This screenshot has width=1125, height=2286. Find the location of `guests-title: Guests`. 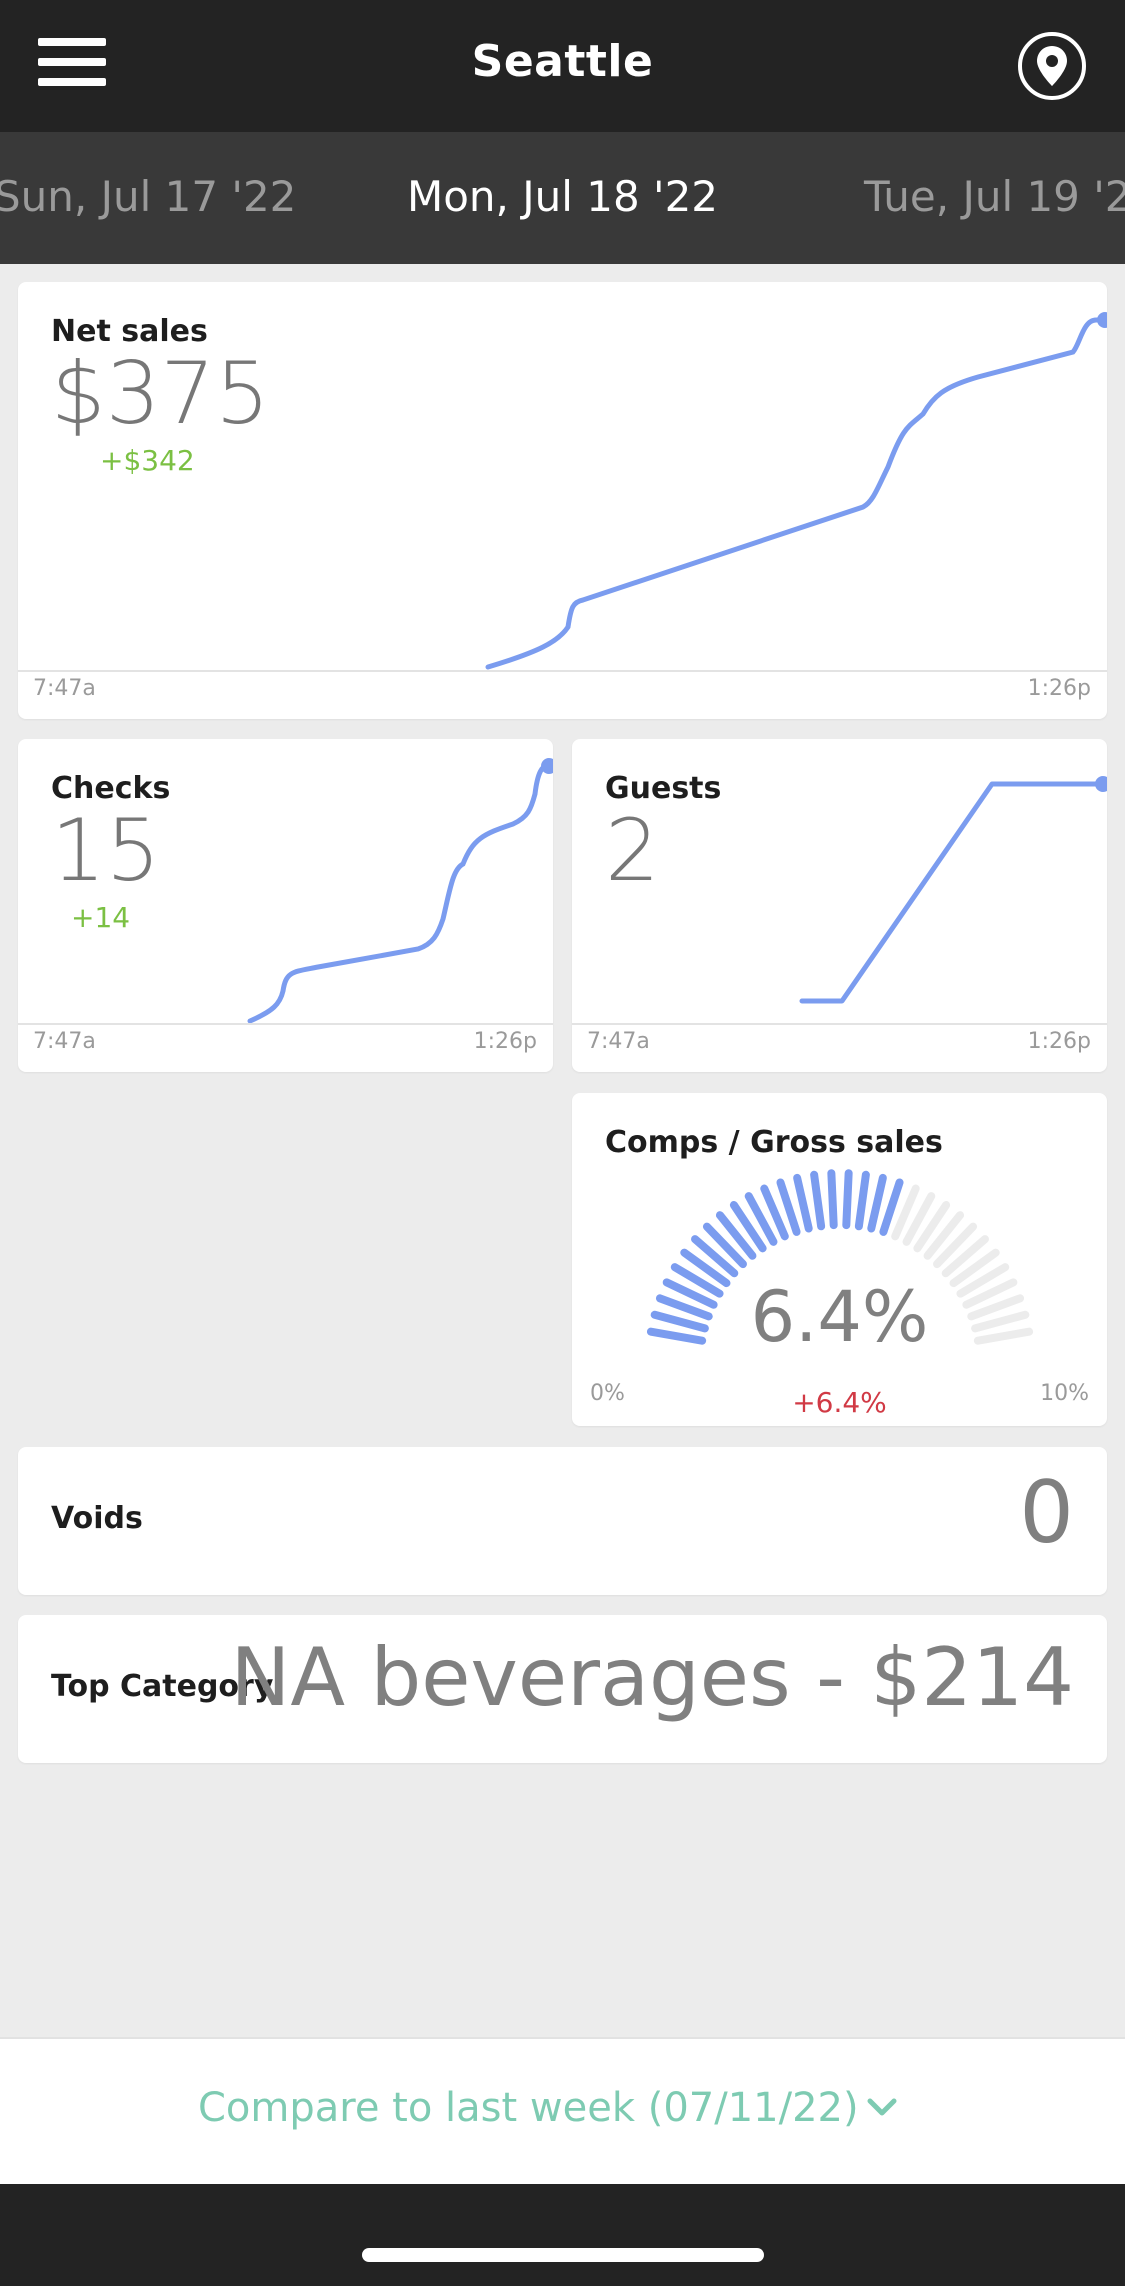

guests-title: Guests is located at coordinates (663, 788).